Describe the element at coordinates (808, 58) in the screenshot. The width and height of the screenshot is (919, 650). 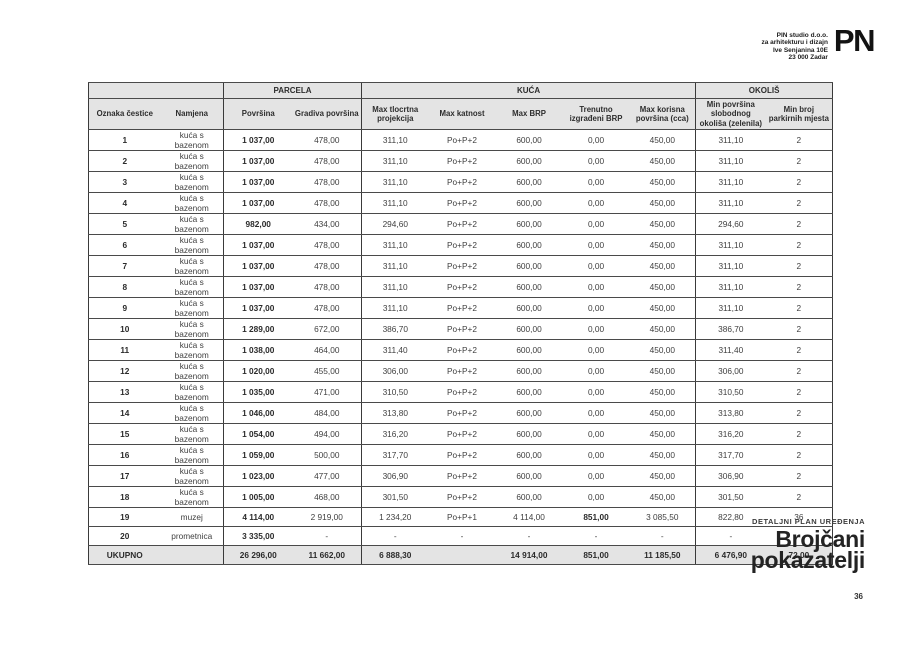
I see `company-city: 23 000 Zadar` at that location.